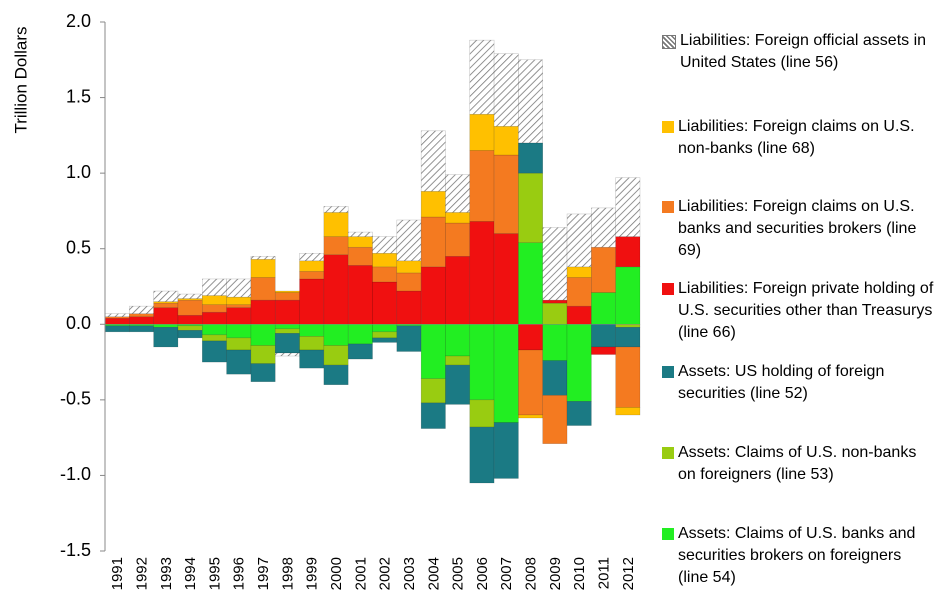  Describe the element at coordinates (78, 323) in the screenshot. I see `y-tick-label: 0.0` at that location.